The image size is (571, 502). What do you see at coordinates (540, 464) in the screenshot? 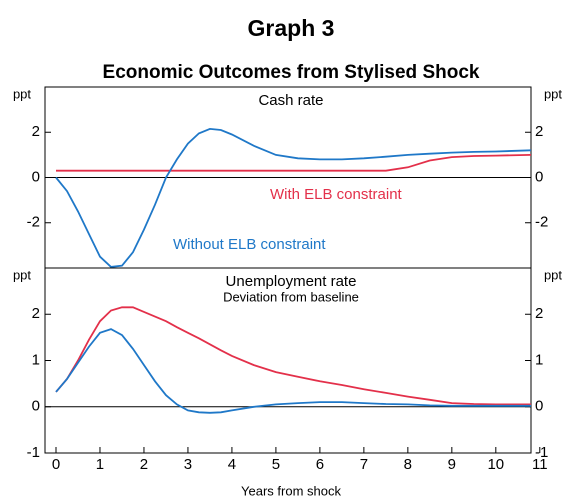
I see `x-tick-label: 11` at bounding box center [540, 464].